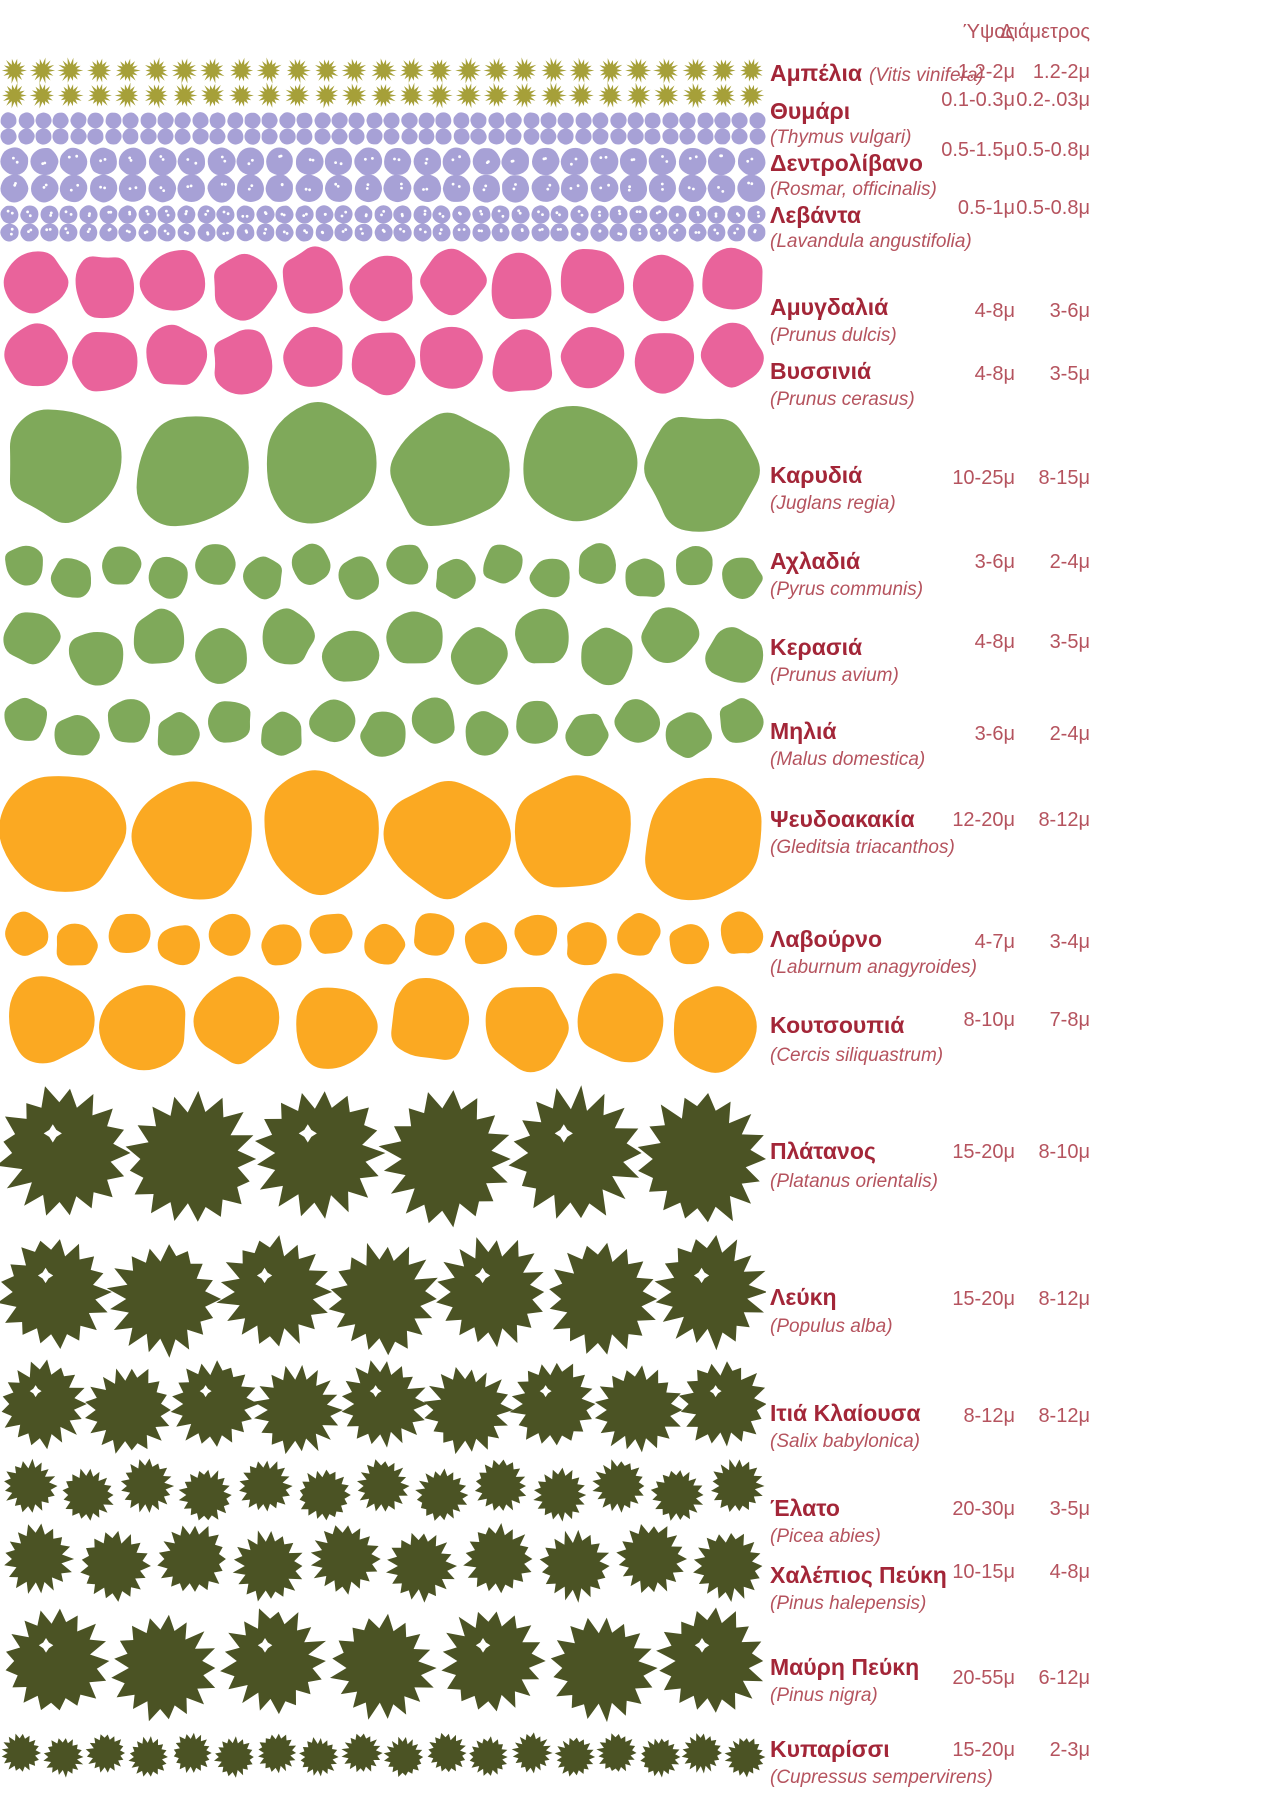 The width and height of the screenshot is (1268, 1800). What do you see at coordinates (841, 137) in the screenshot?
I see `species-latin-name-thymari: (Thymus vulgari)` at bounding box center [841, 137].